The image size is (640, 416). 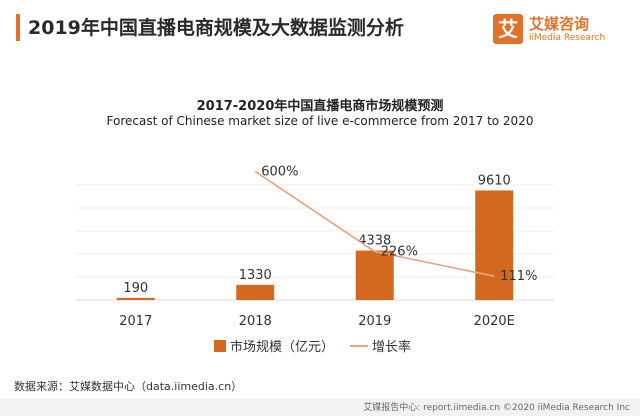 What do you see at coordinates (320, 106) in the screenshot?
I see `chart-title: 2017-2020年中国直播电商市场规模预测` at bounding box center [320, 106].